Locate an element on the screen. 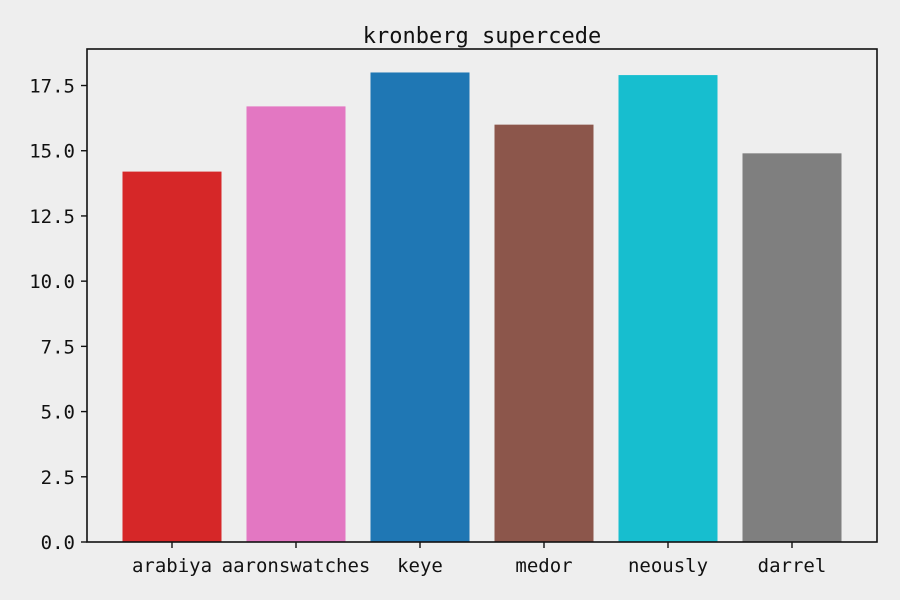 Image resolution: width=900 pixels, height=600 pixels. bar-arabiya is located at coordinates (172, 356).